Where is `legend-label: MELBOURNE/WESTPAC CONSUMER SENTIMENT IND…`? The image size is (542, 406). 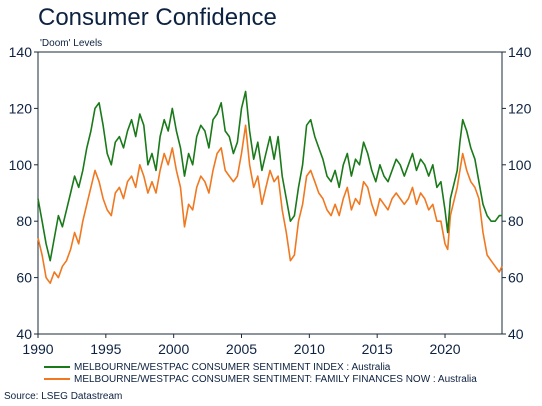 legend-label: MELBOURNE/WESTPAC CONSUMER SENTIMENT IND… is located at coordinates (232, 367).